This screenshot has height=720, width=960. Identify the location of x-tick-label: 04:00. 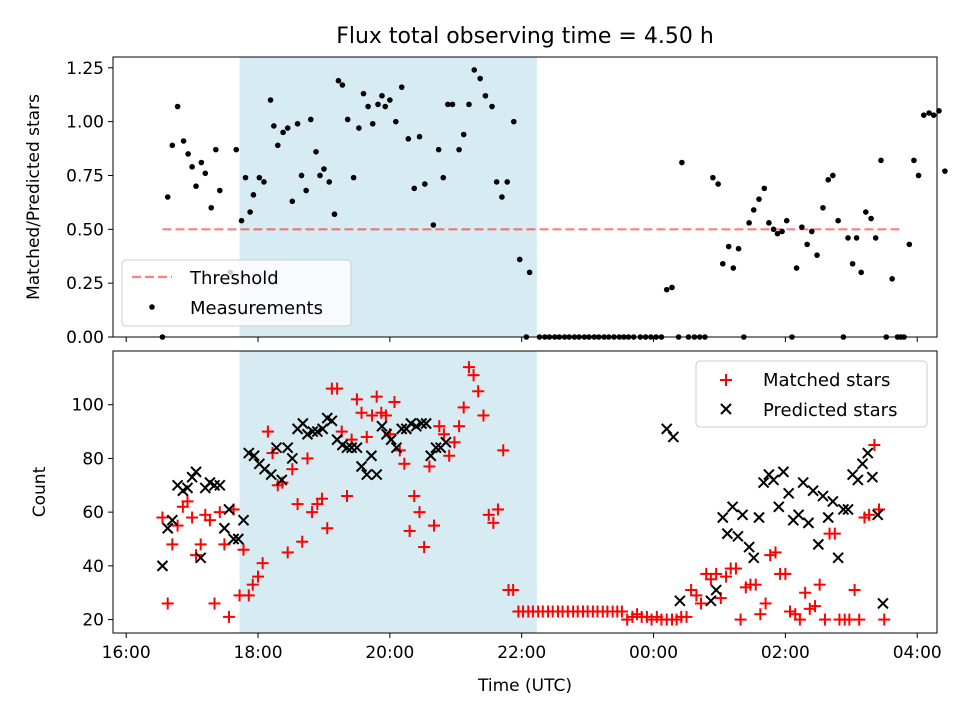
(917, 653).